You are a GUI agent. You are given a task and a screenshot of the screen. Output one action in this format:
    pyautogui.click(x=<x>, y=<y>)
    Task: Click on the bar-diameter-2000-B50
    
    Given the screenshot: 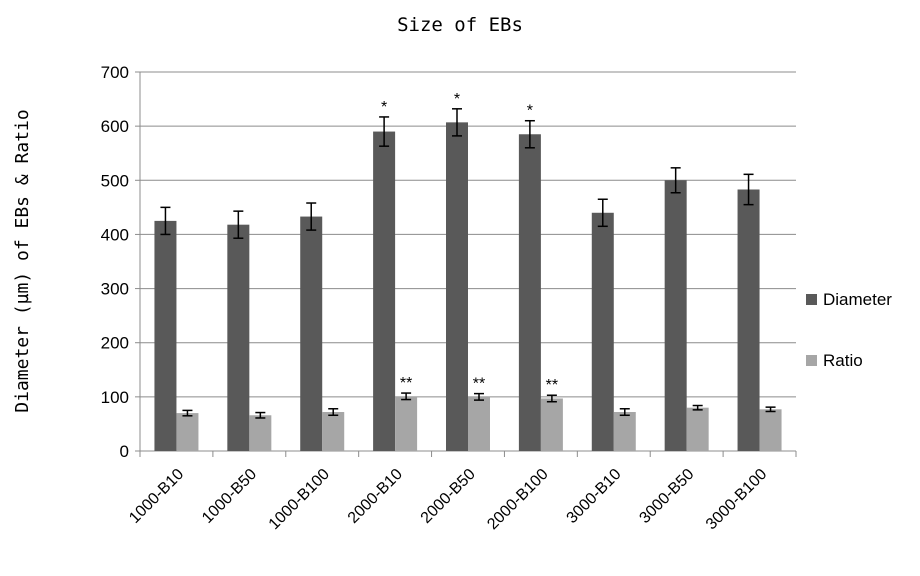 What is the action you would take?
    pyautogui.click(x=457, y=287)
    